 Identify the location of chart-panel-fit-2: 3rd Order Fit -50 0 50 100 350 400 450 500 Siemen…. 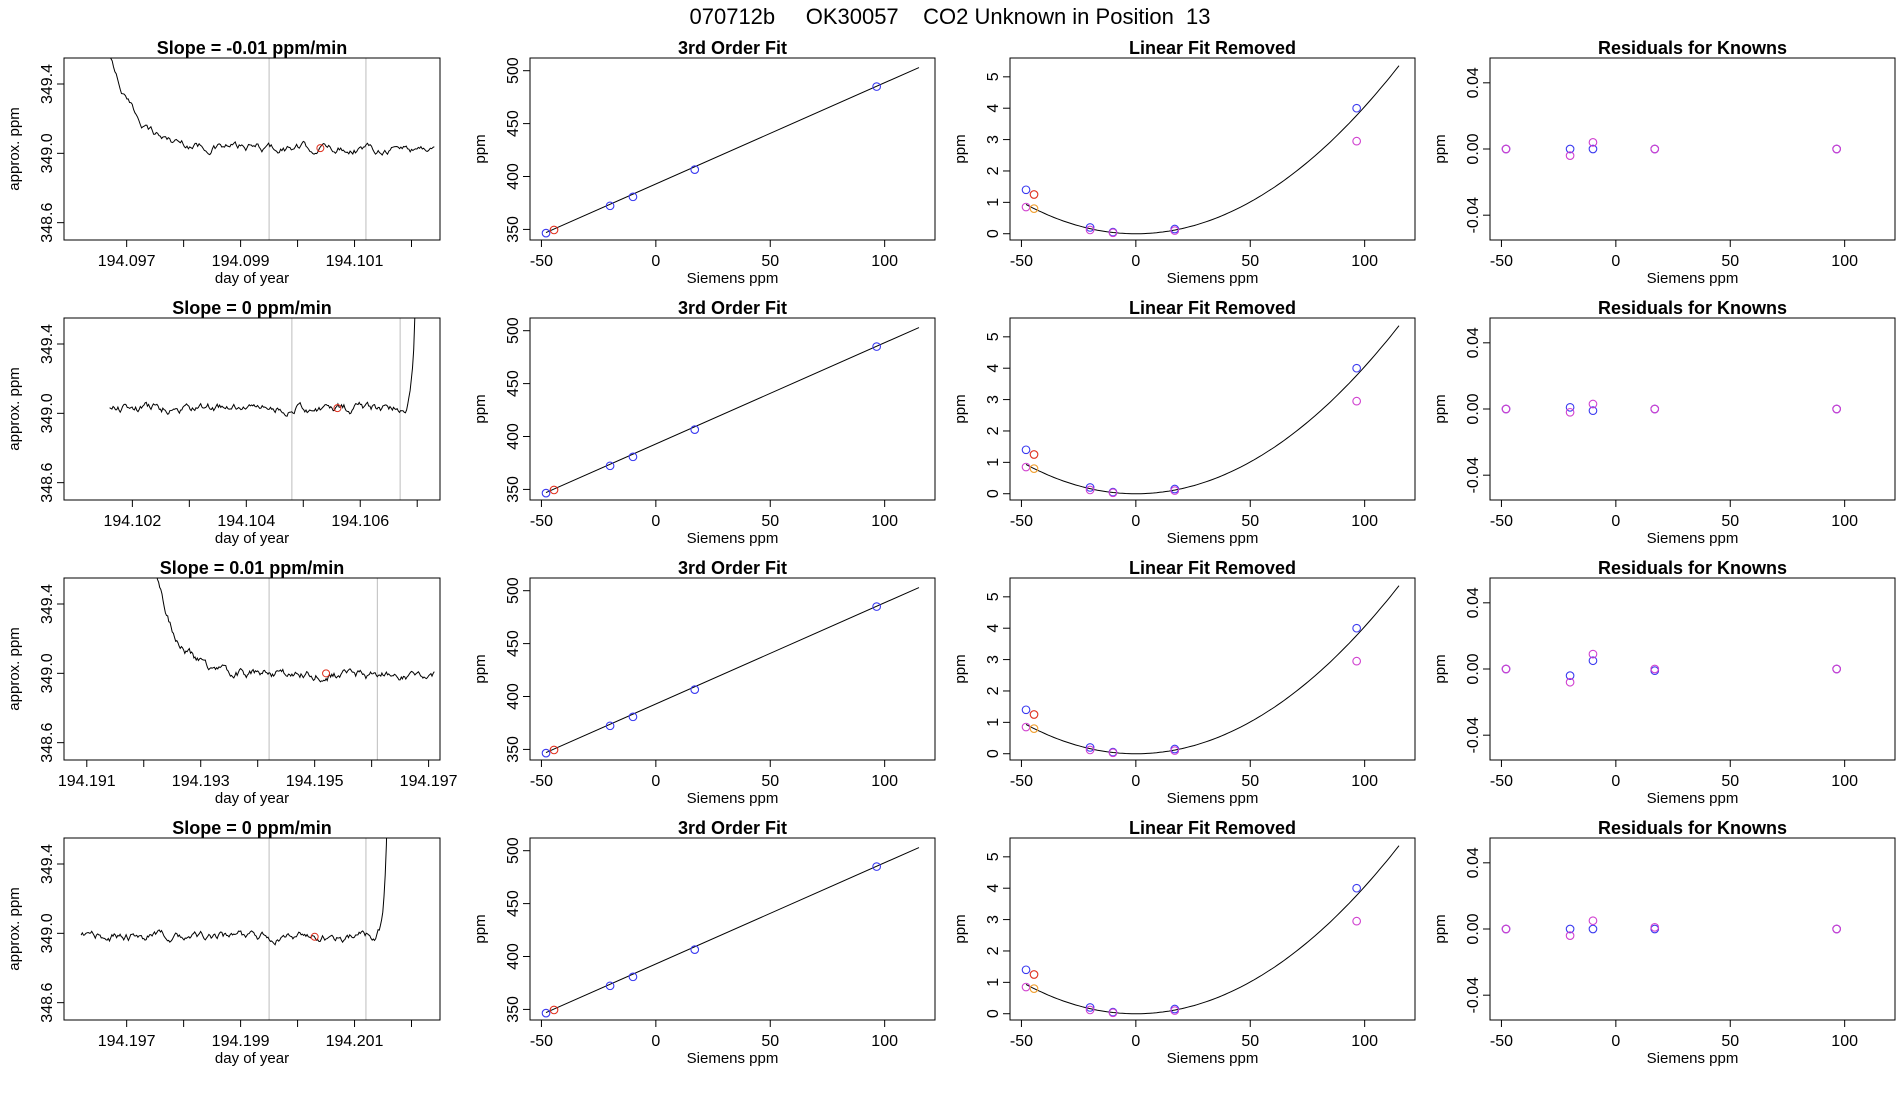
(704, 682).